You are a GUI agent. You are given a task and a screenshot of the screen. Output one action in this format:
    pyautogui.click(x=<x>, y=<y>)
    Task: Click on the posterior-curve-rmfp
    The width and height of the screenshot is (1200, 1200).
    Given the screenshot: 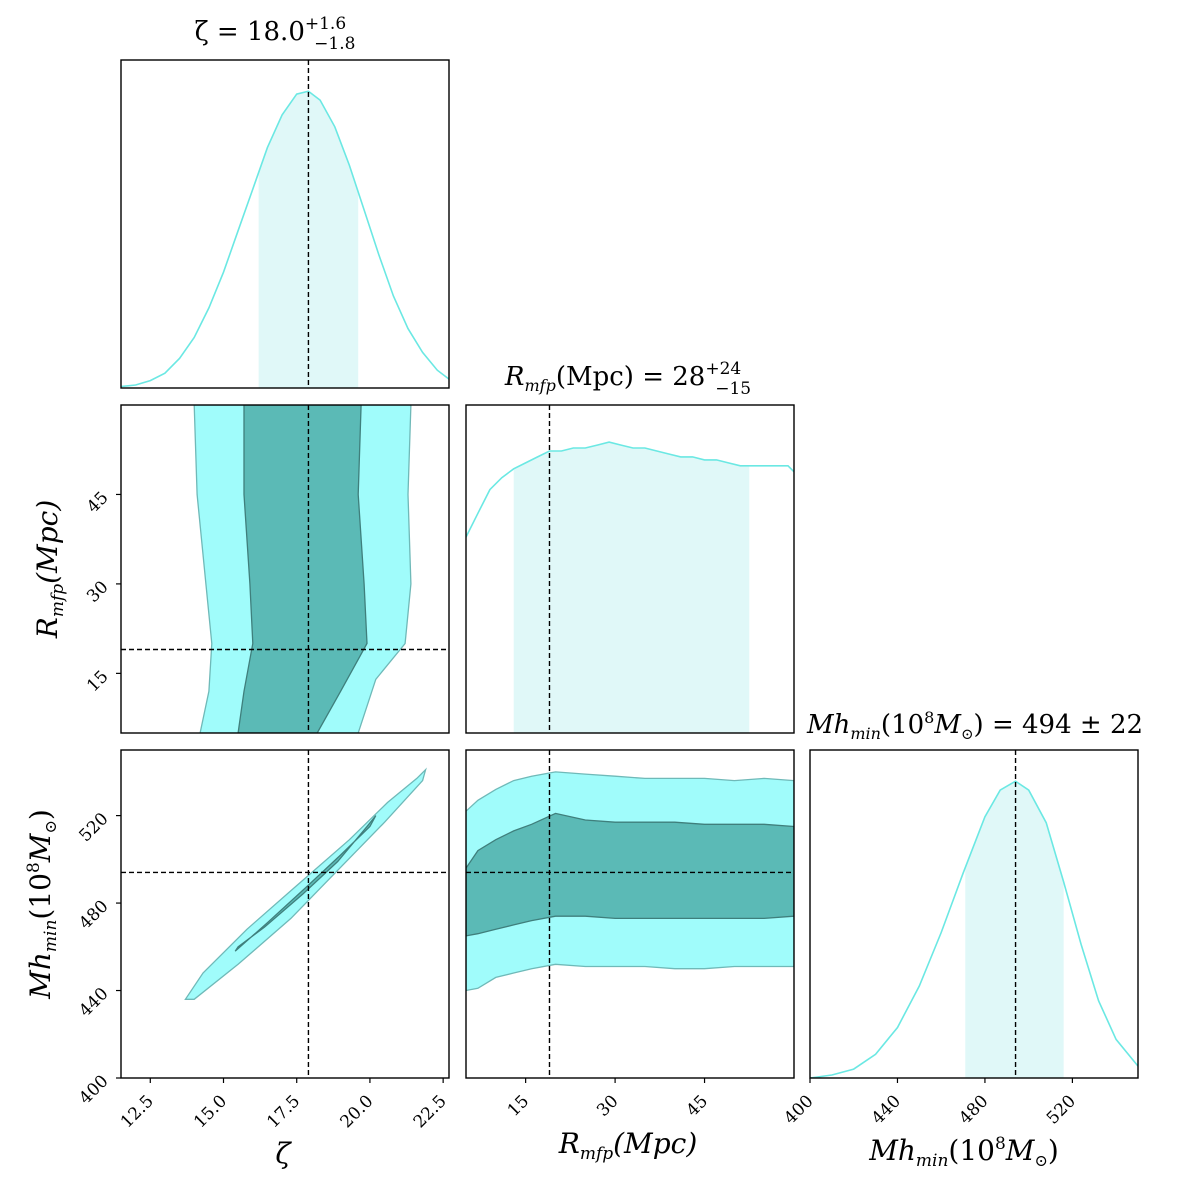 What is the action you would take?
    pyautogui.click(x=630, y=489)
    